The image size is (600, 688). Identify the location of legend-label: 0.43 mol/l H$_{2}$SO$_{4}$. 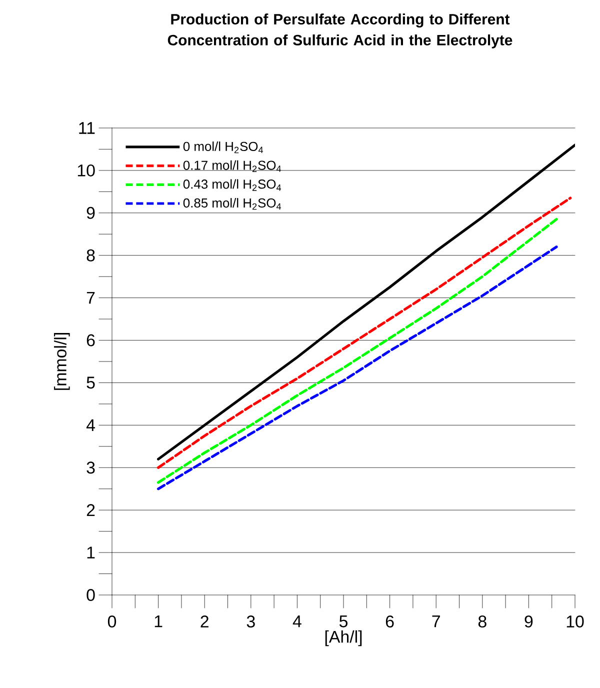
(232, 185).